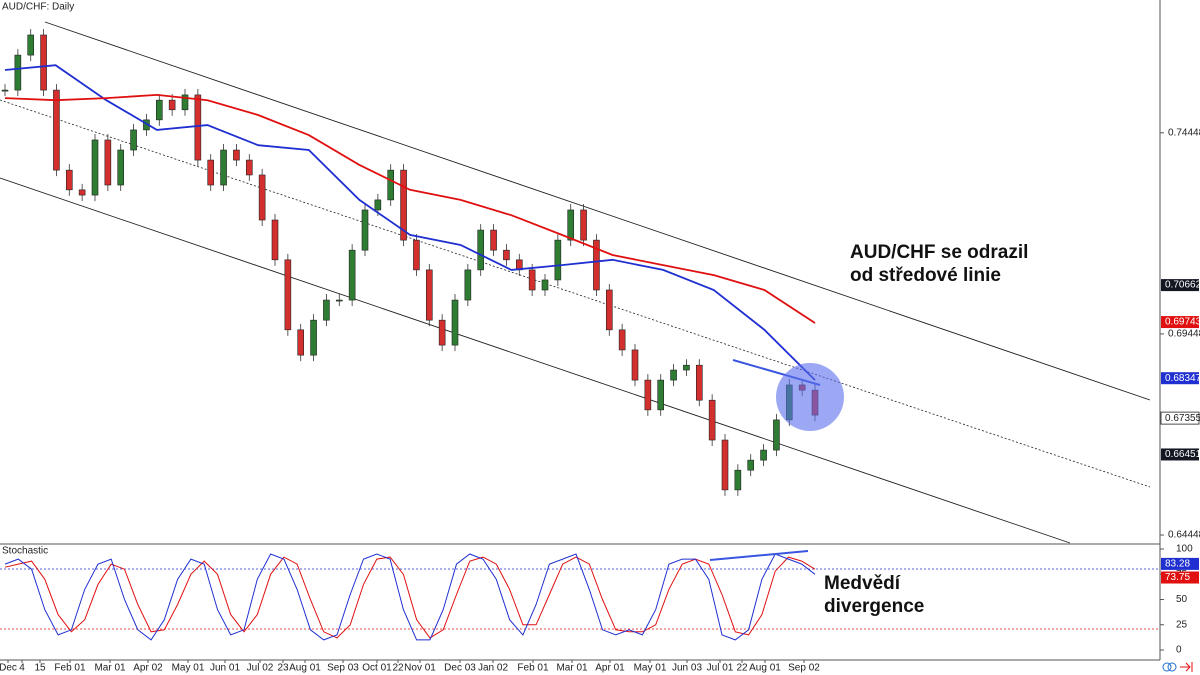 The image size is (1200, 675). Describe the element at coordinates (1182, 599) in the screenshot. I see `y-tick-label: 50` at that location.